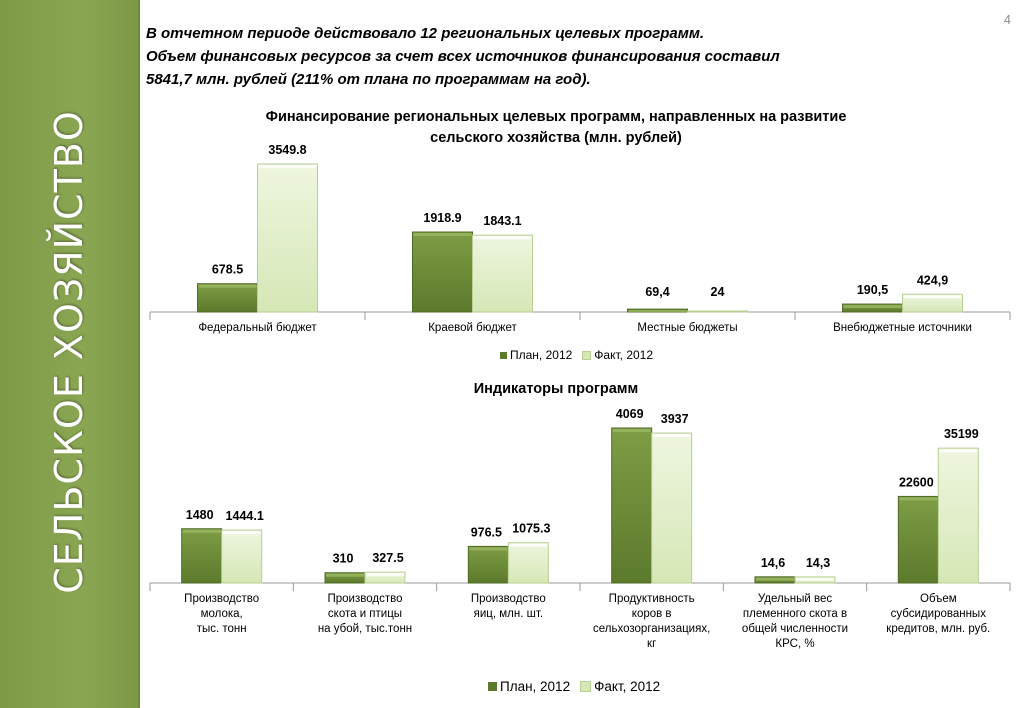 This screenshot has height=708, width=1023. I want to click on chart-1-value-label: 424,9, so click(932, 280).